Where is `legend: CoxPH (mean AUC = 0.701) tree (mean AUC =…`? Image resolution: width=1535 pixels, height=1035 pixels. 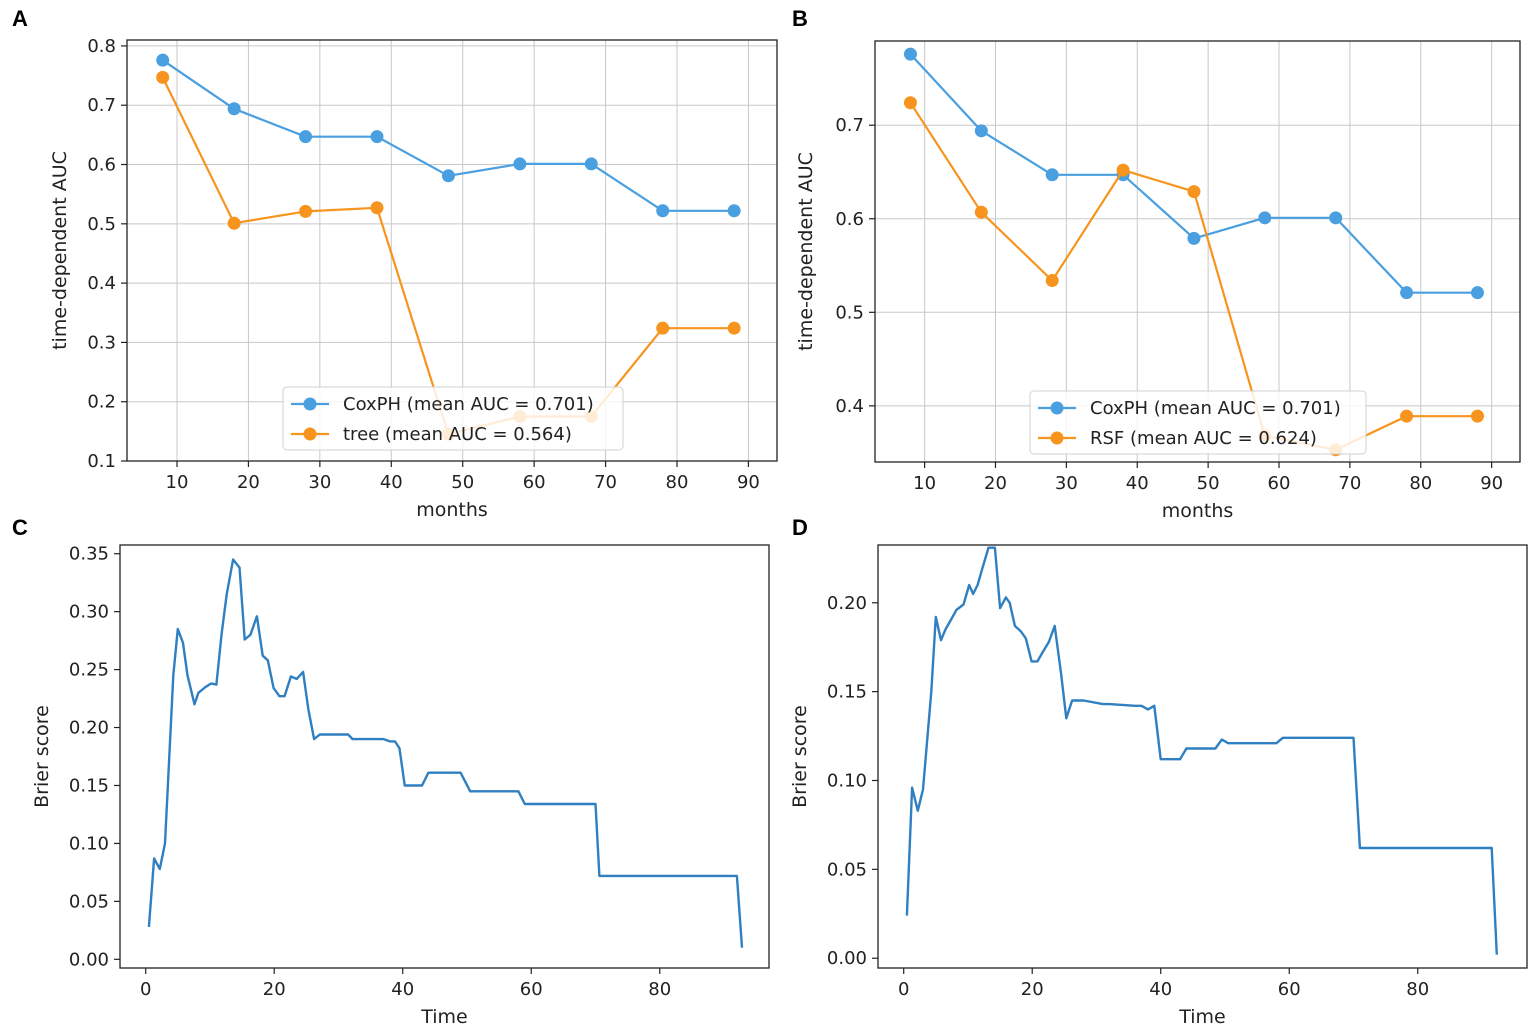 legend: CoxPH (mean AUC = 0.701) tree (mean AUC =… is located at coordinates (453, 418).